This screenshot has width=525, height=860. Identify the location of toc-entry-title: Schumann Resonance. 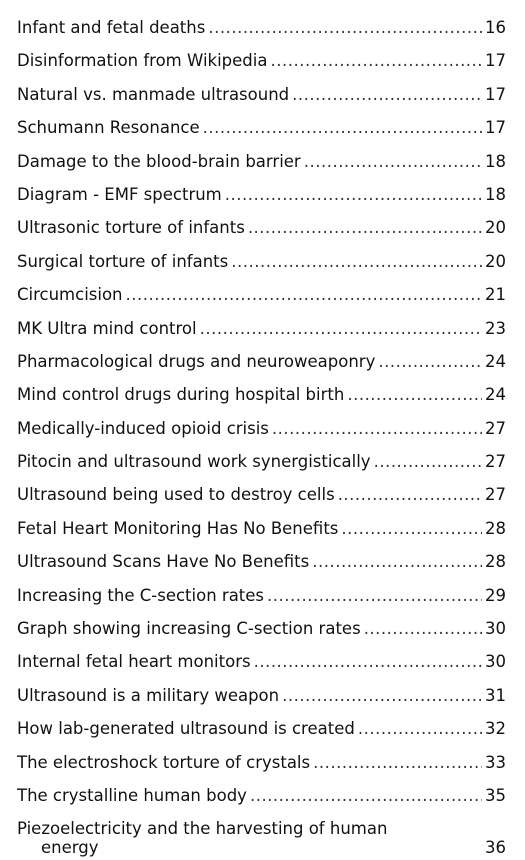
(108, 128).